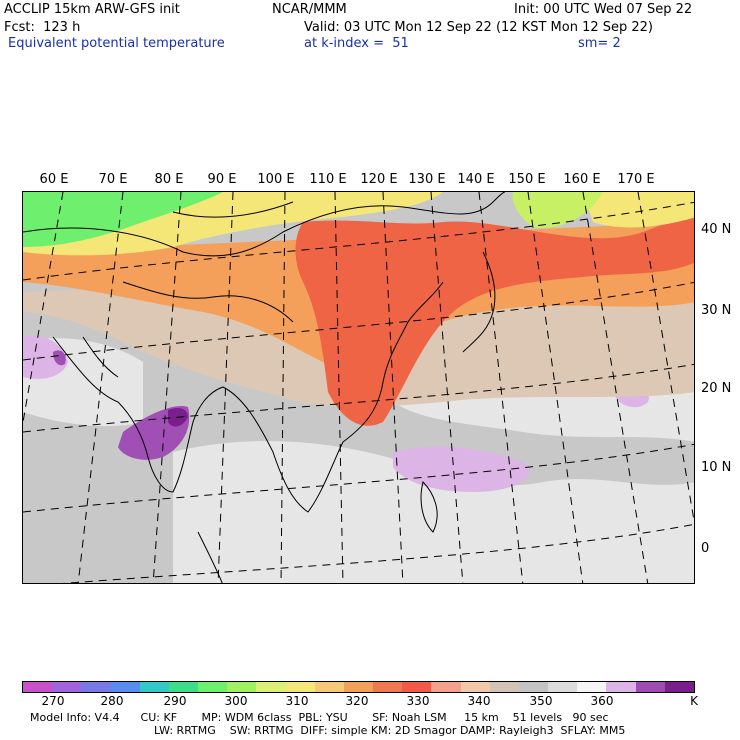  What do you see at coordinates (356, 43) in the screenshot?
I see `level-index: at k-index = 51` at bounding box center [356, 43].